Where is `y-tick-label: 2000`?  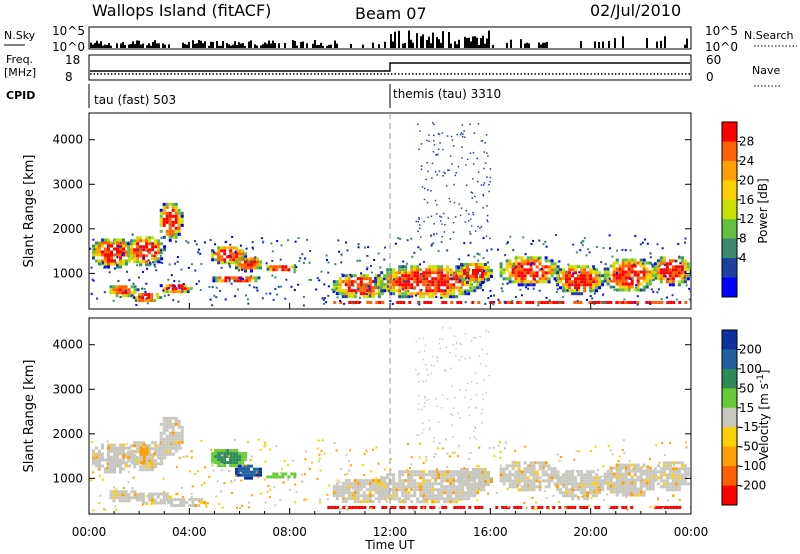
y-tick-label: 2000 is located at coordinates (67, 229).